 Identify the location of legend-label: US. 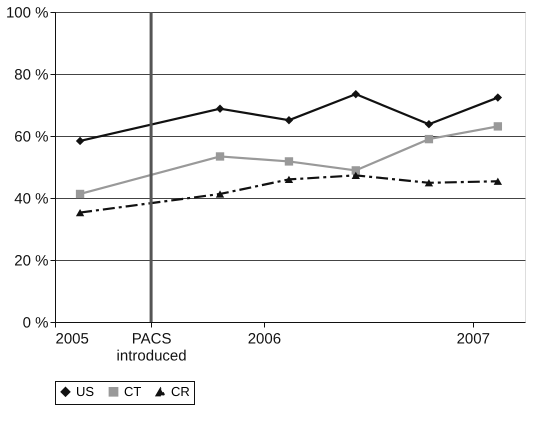
(85, 391).